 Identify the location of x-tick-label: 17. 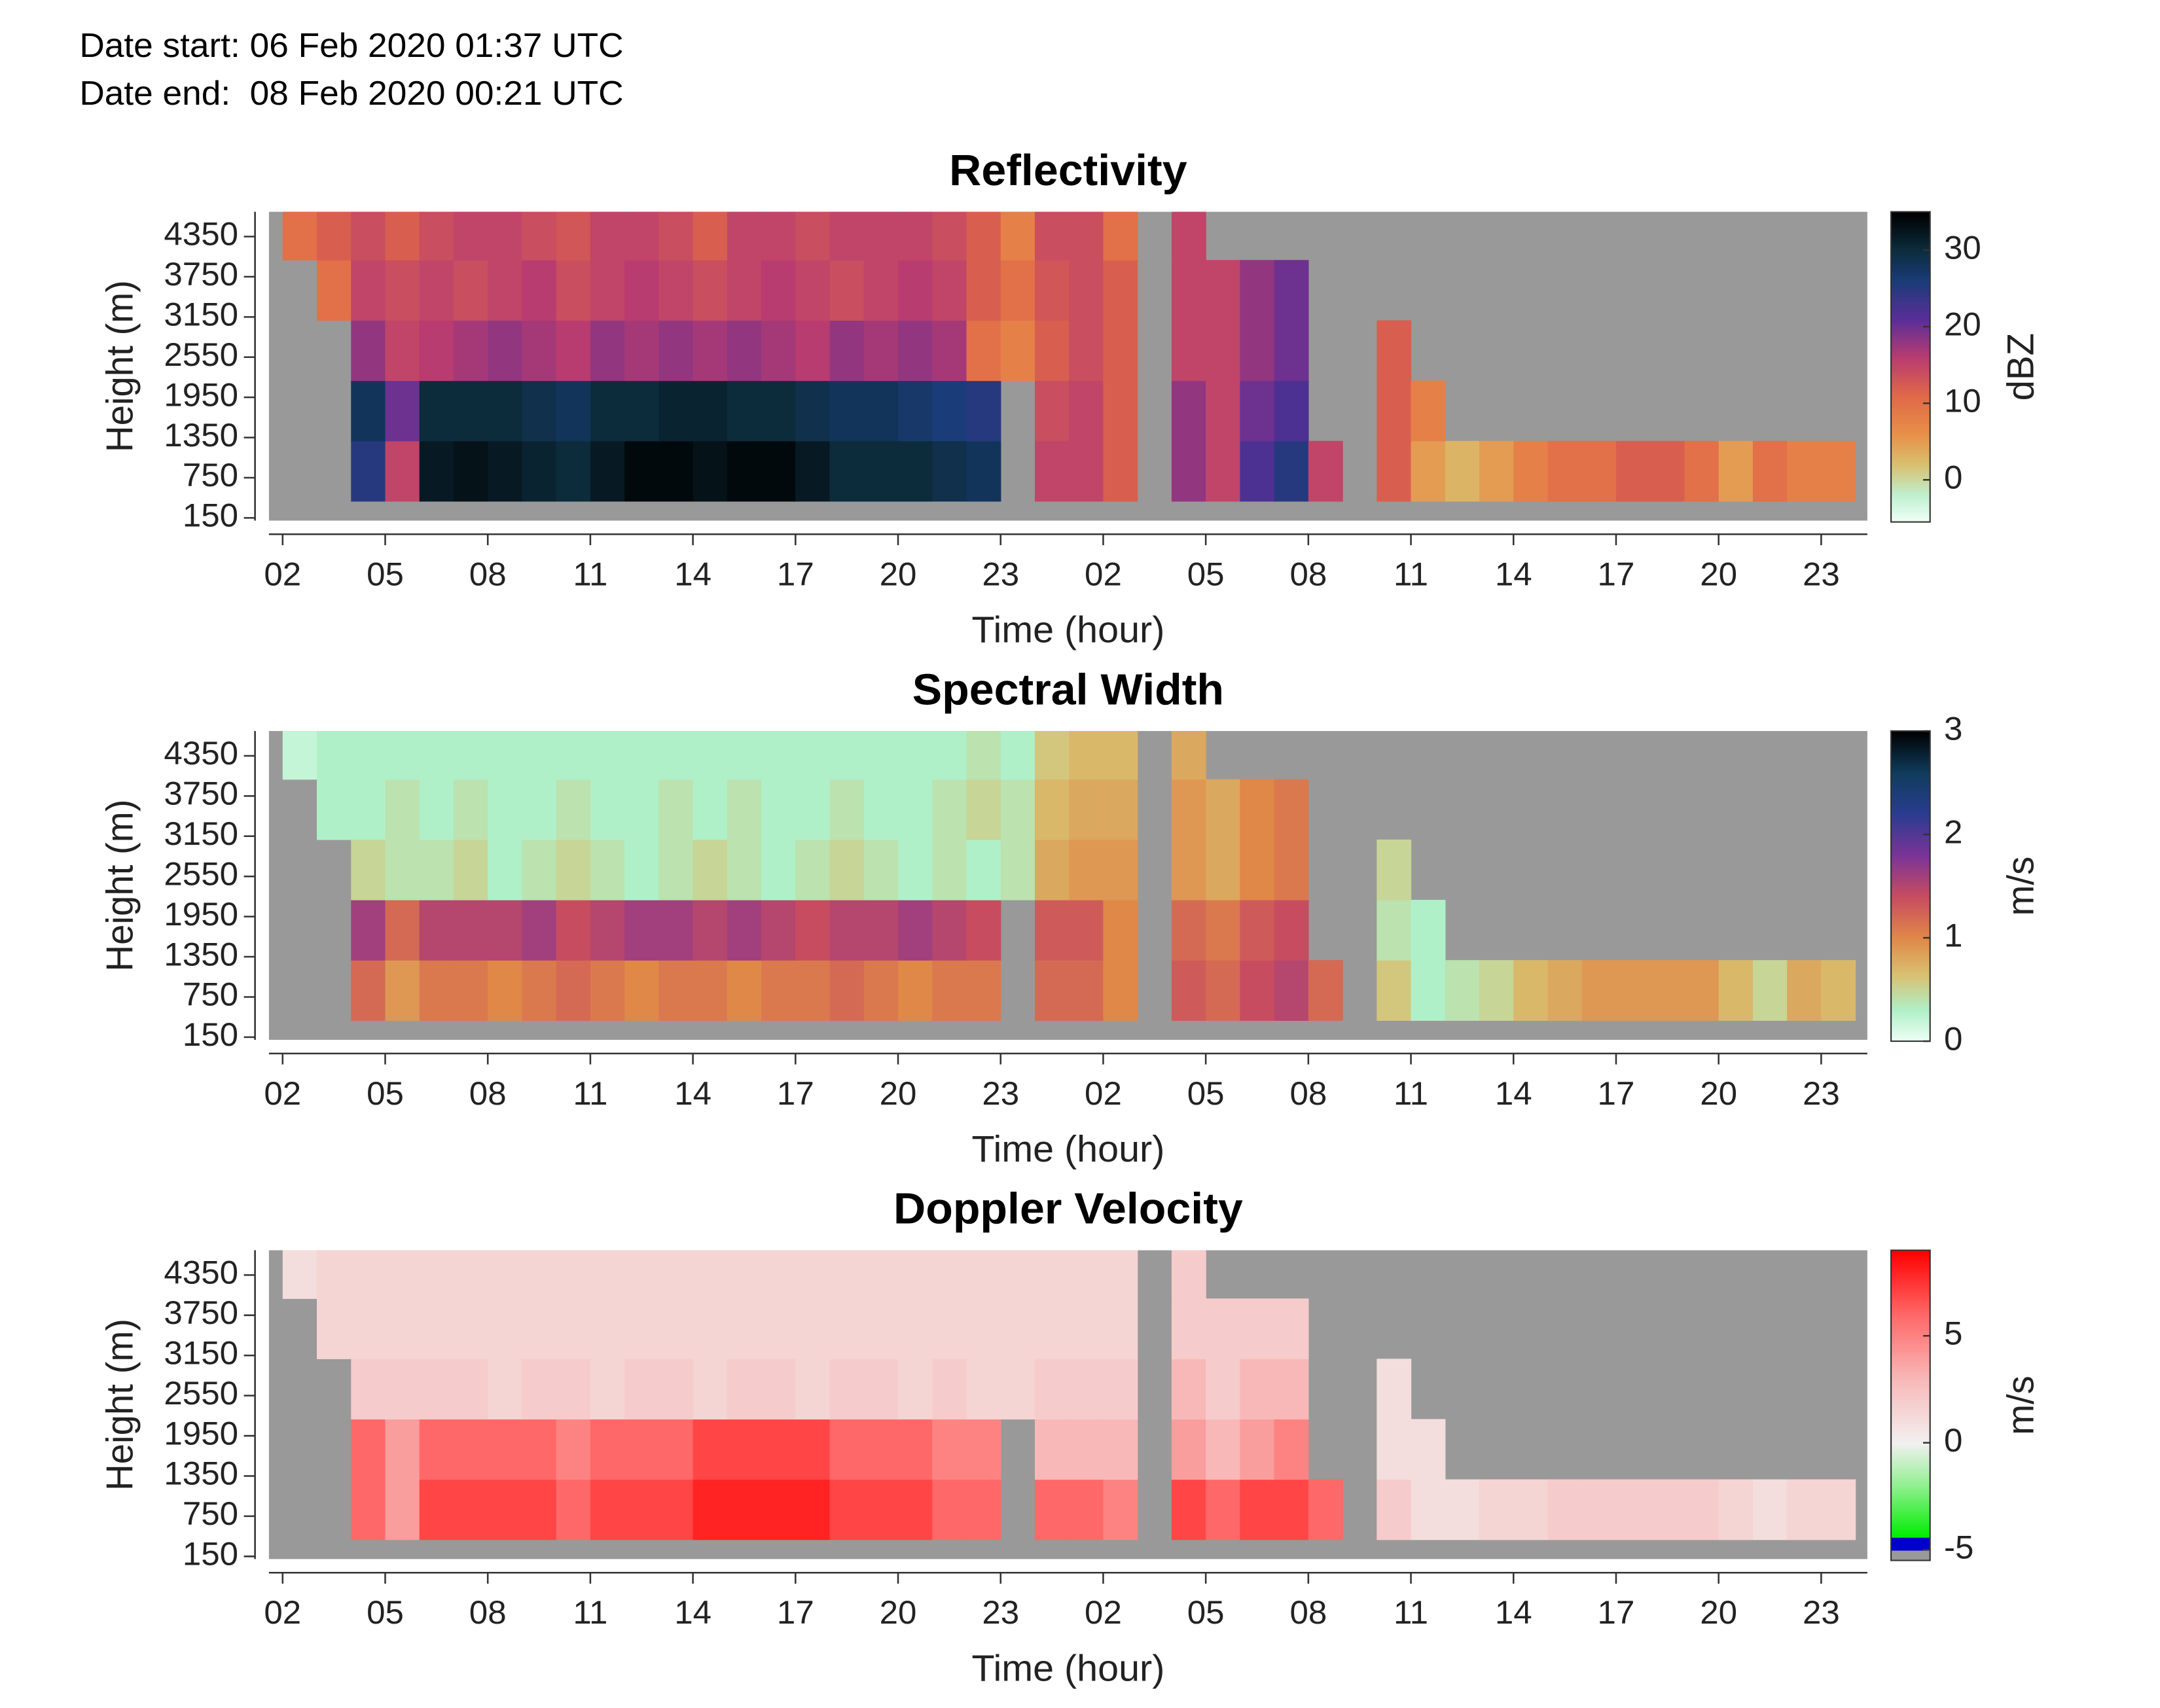
(1616, 574).